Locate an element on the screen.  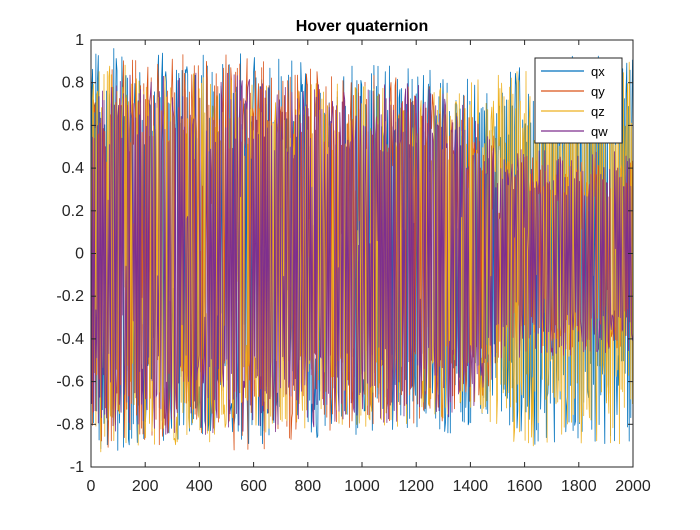
legend-label-qw: qw is located at coordinates (599, 131).